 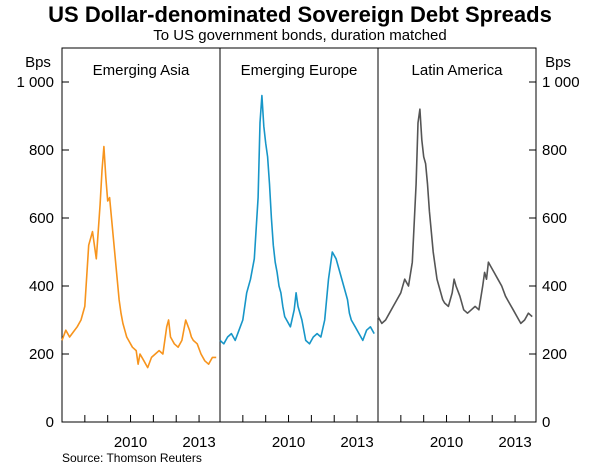 What do you see at coordinates (139, 257) in the screenshot?
I see `series-line-emerging-asia` at bounding box center [139, 257].